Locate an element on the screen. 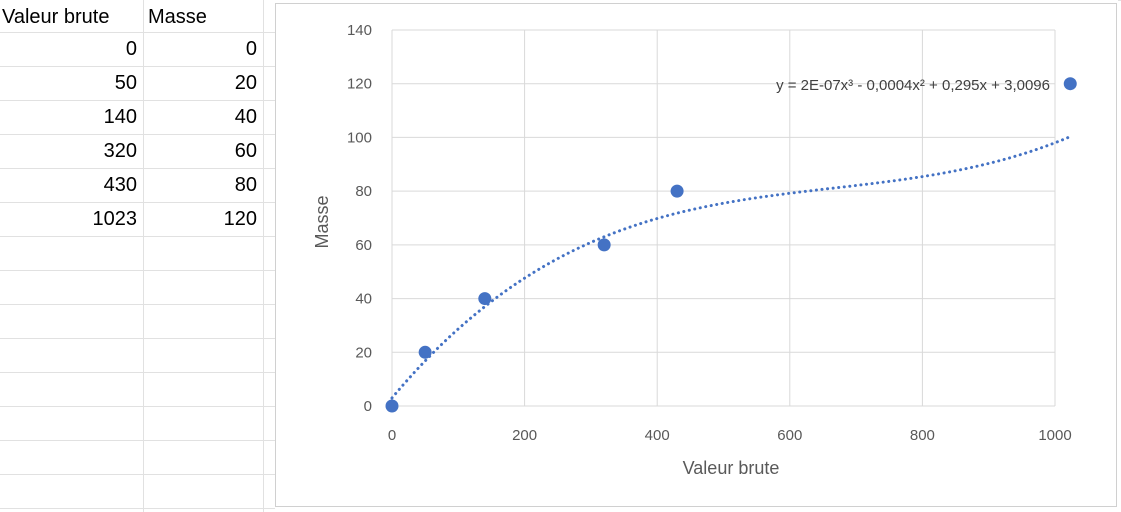 This screenshot has width=1121, height=512. y-tick-label: 100 is located at coordinates (359, 137).